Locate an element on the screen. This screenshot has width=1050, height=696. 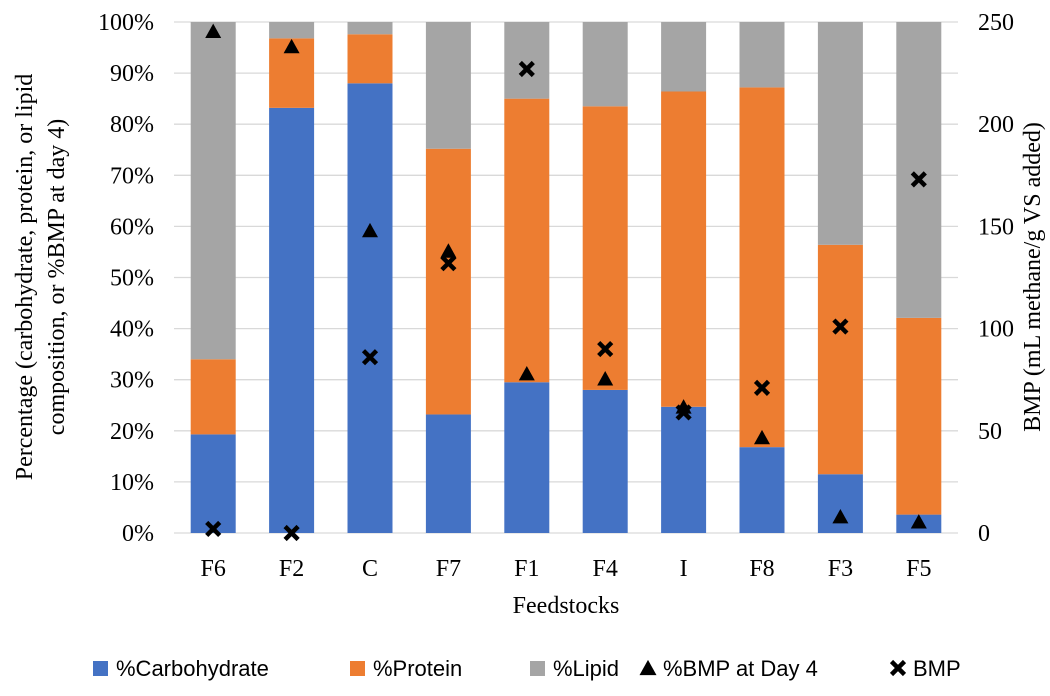
y2-tick-label: 250 is located at coordinates (996, 23).